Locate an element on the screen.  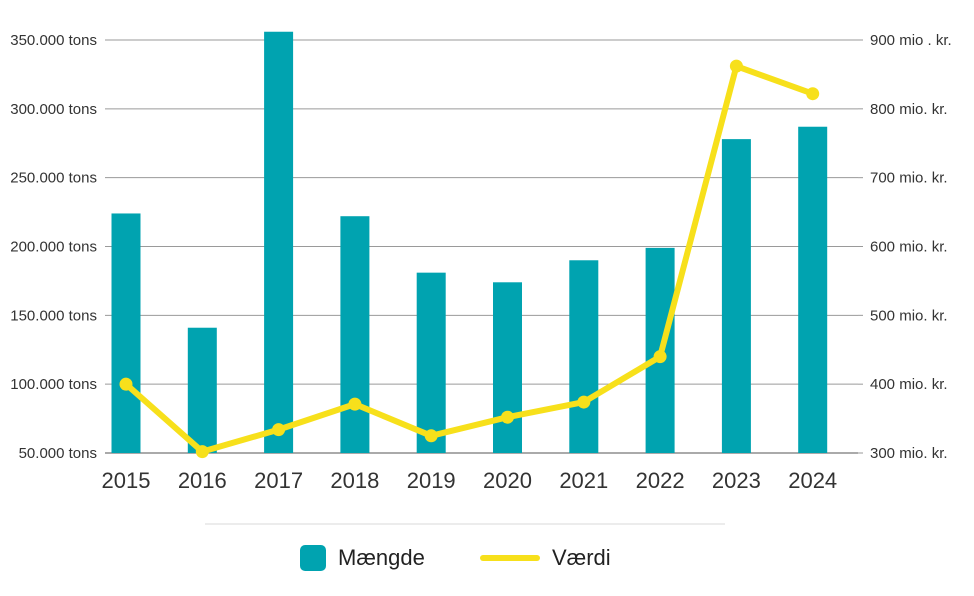
legend: Mængde Værdi is located at coordinates (487, 565).